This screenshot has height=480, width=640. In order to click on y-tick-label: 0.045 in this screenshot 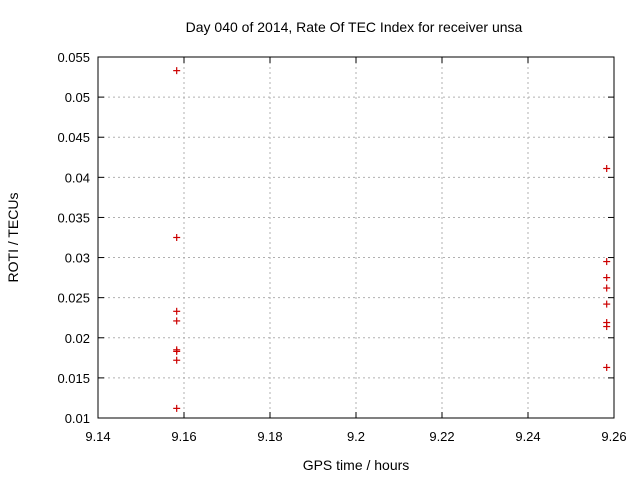, I will do `click(73, 137)`.